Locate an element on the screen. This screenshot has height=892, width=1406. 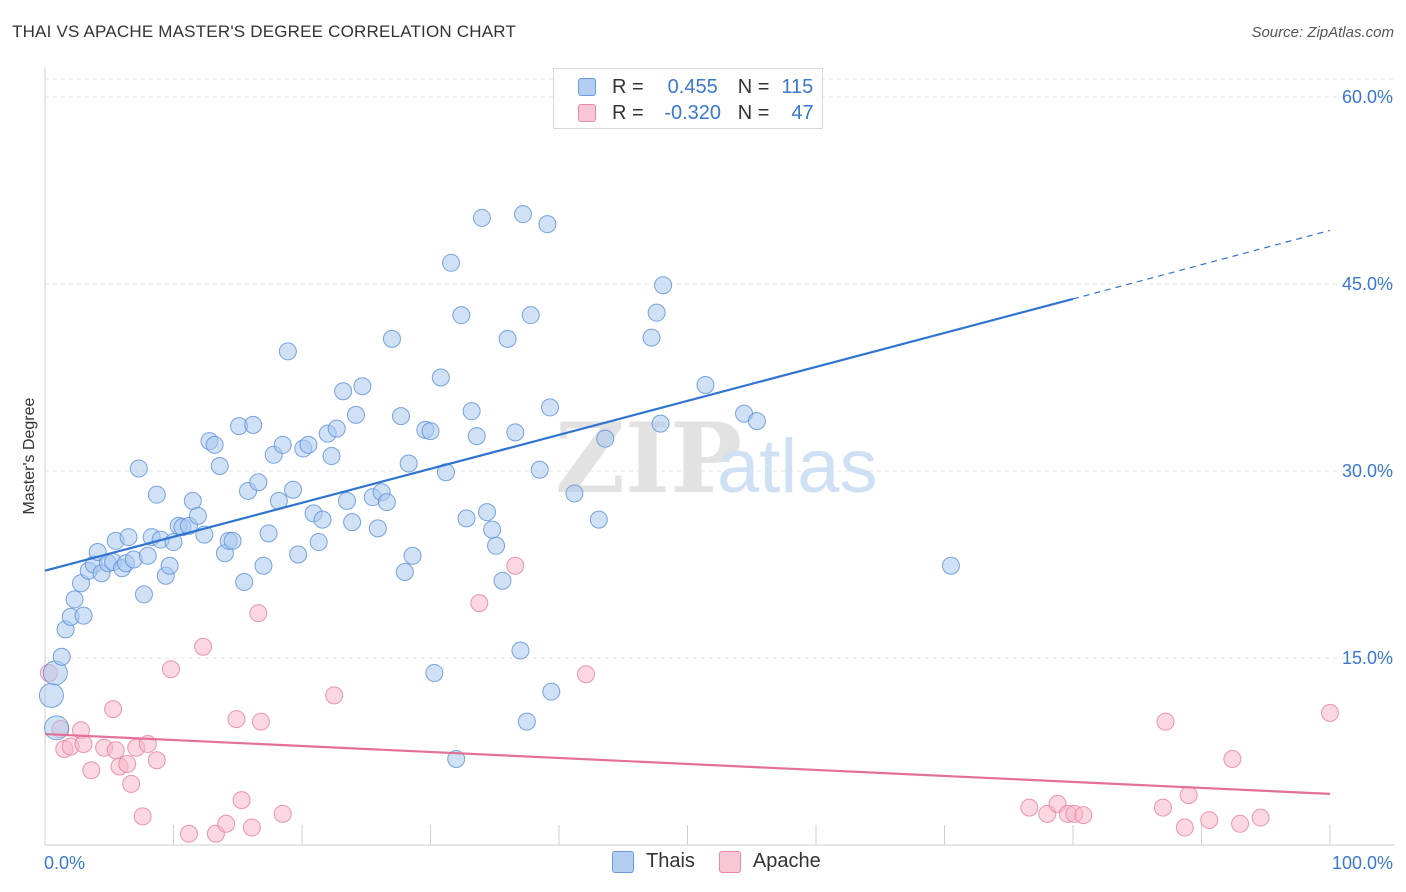
y-tick-label: 45.0% is located at coordinates (1367, 284).